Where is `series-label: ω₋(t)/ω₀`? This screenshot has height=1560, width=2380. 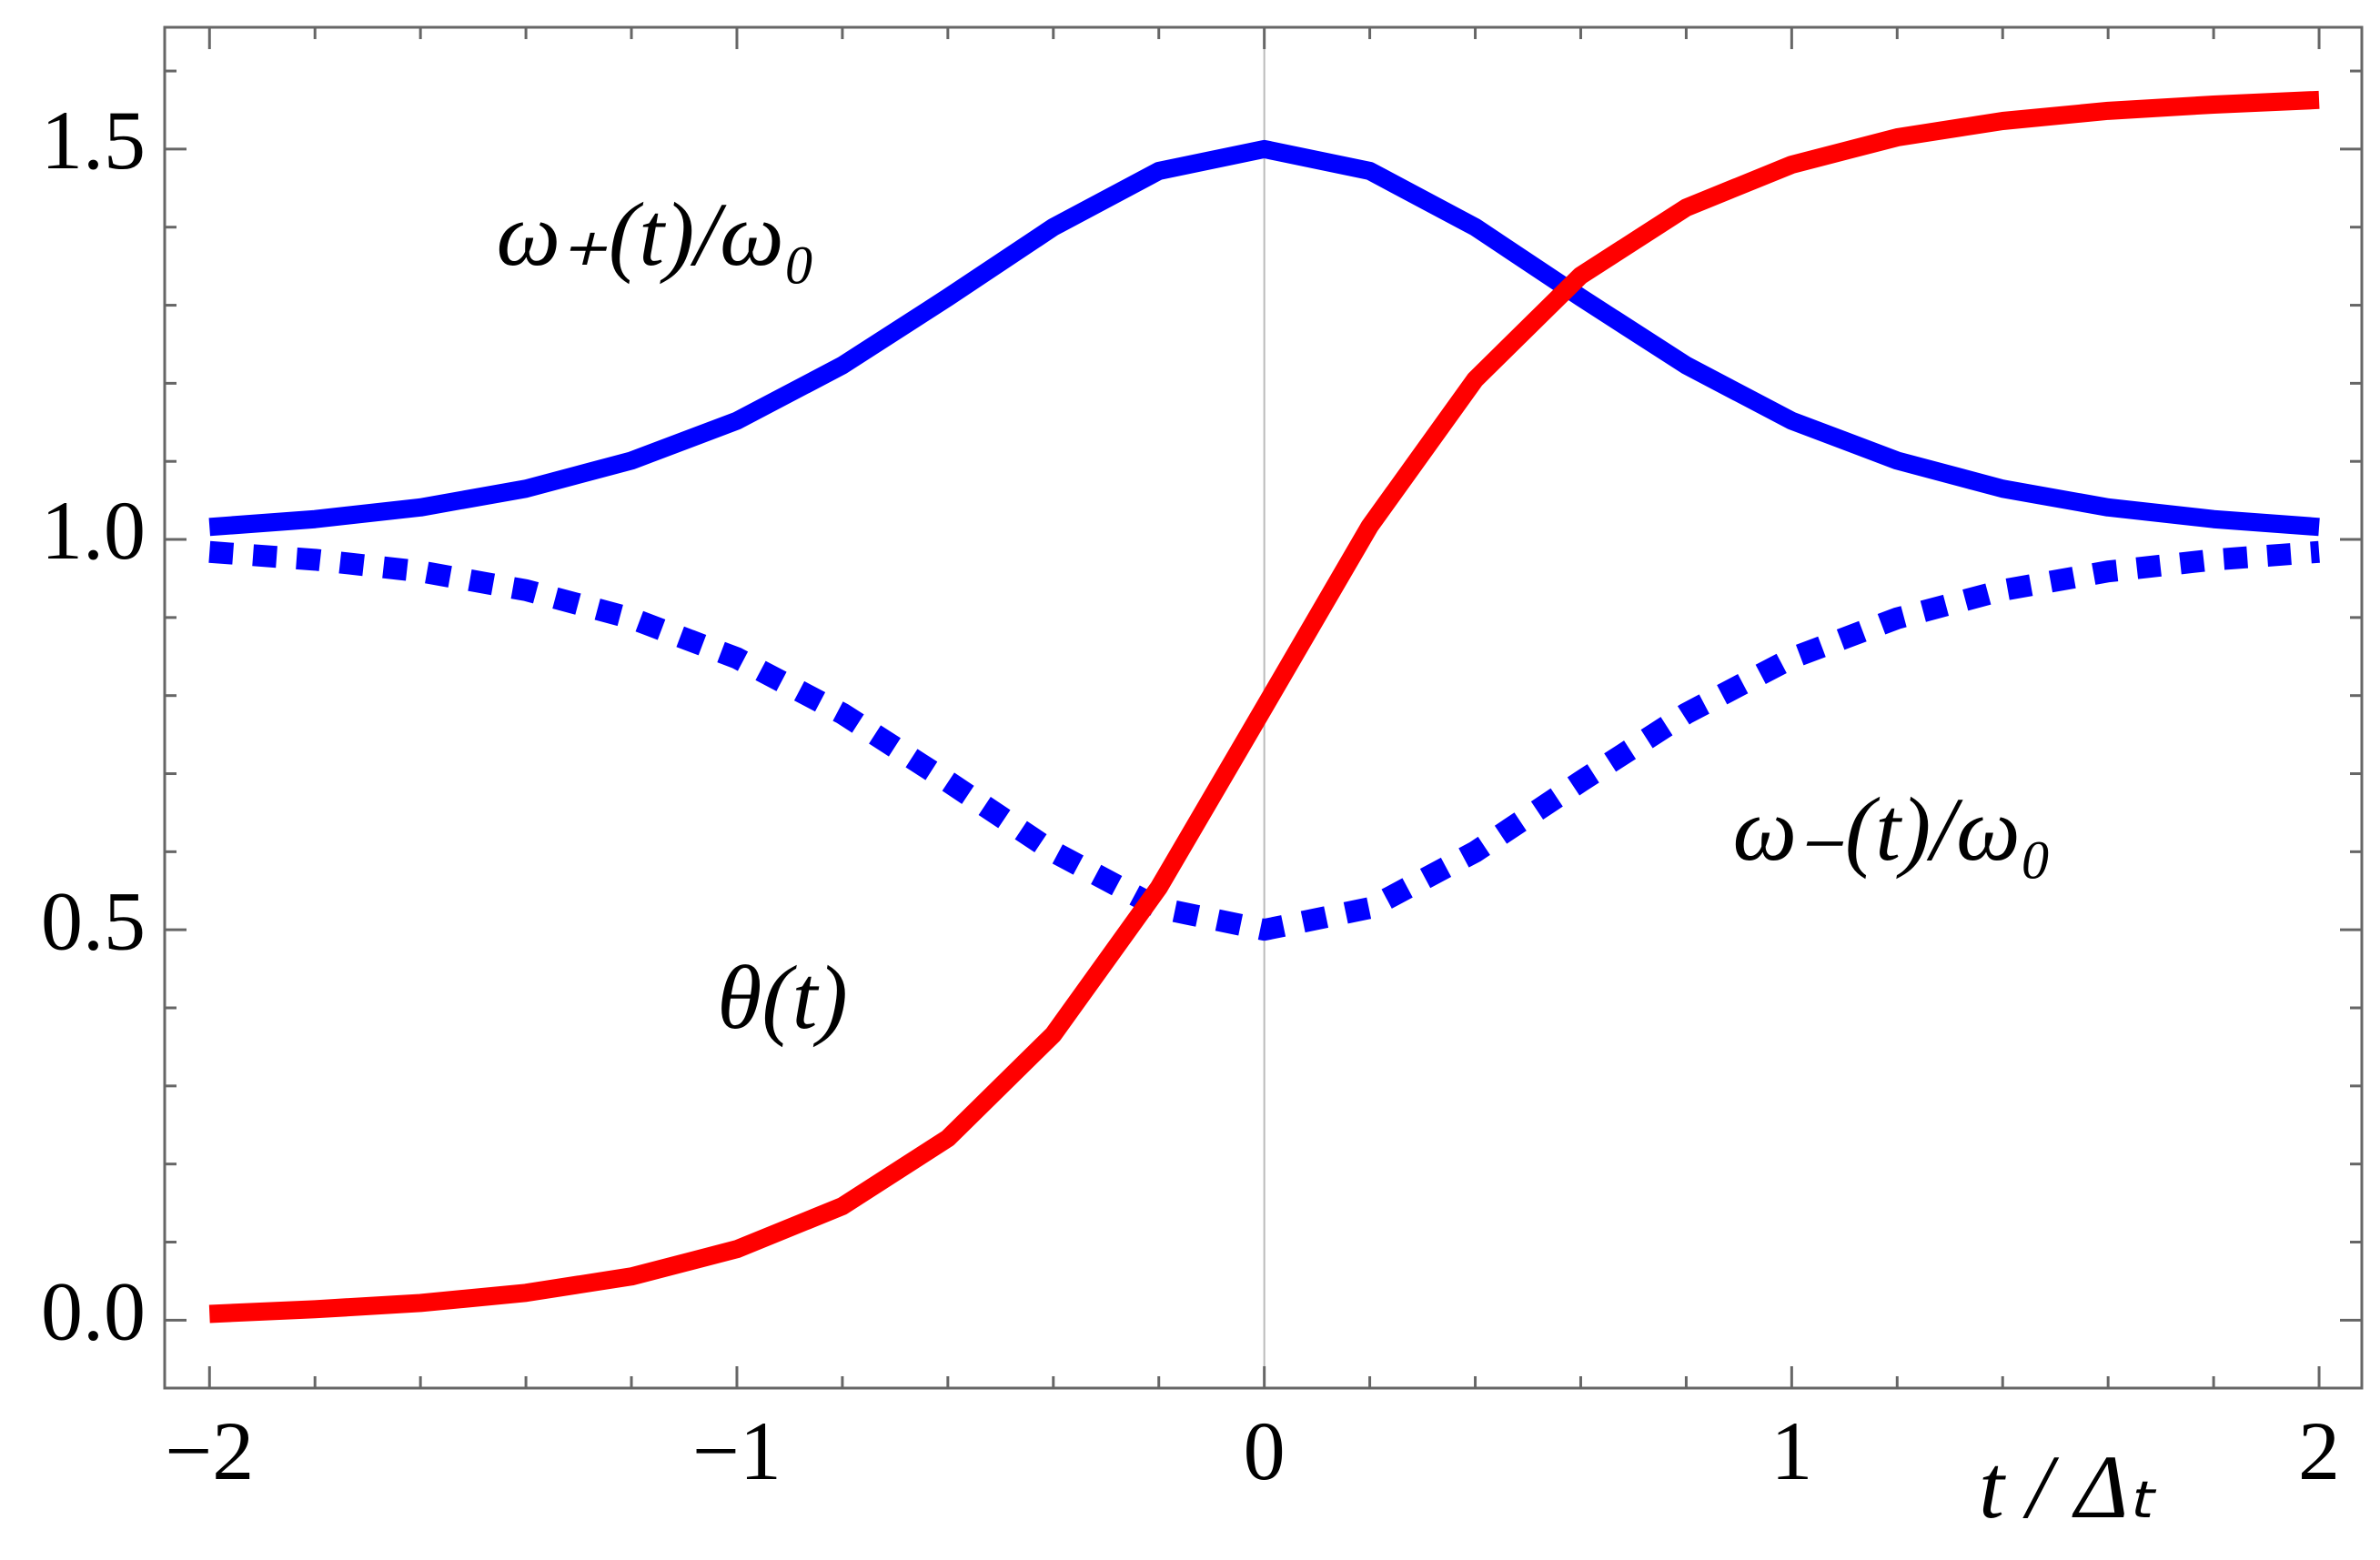
series-label: ω₋(t)/ω₀ is located at coordinates (1893, 829).